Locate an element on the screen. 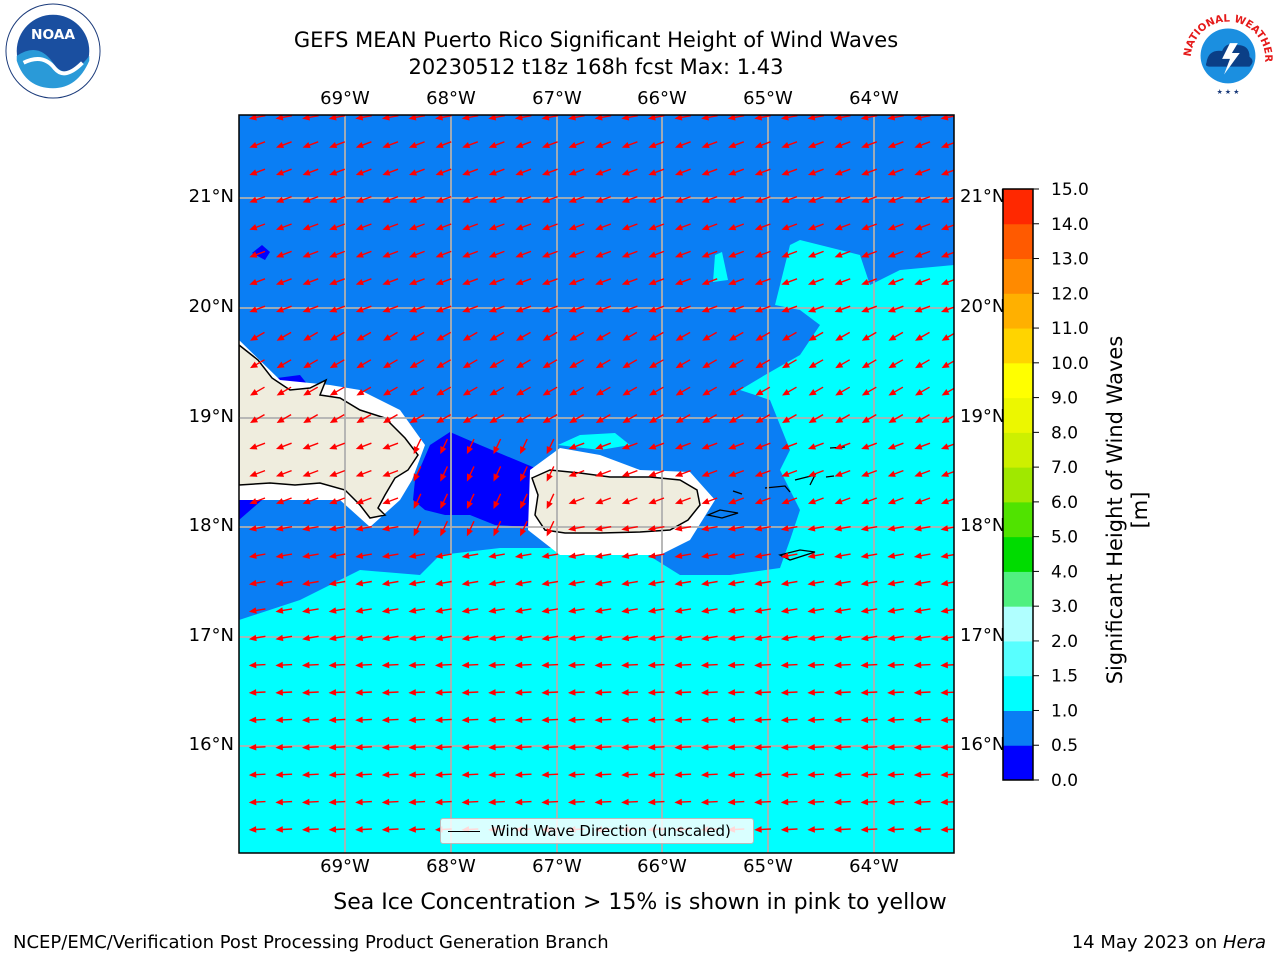 This screenshot has height=960, width=1280. footer-date: 14 May 2023 on Hera is located at coordinates (1169, 942).